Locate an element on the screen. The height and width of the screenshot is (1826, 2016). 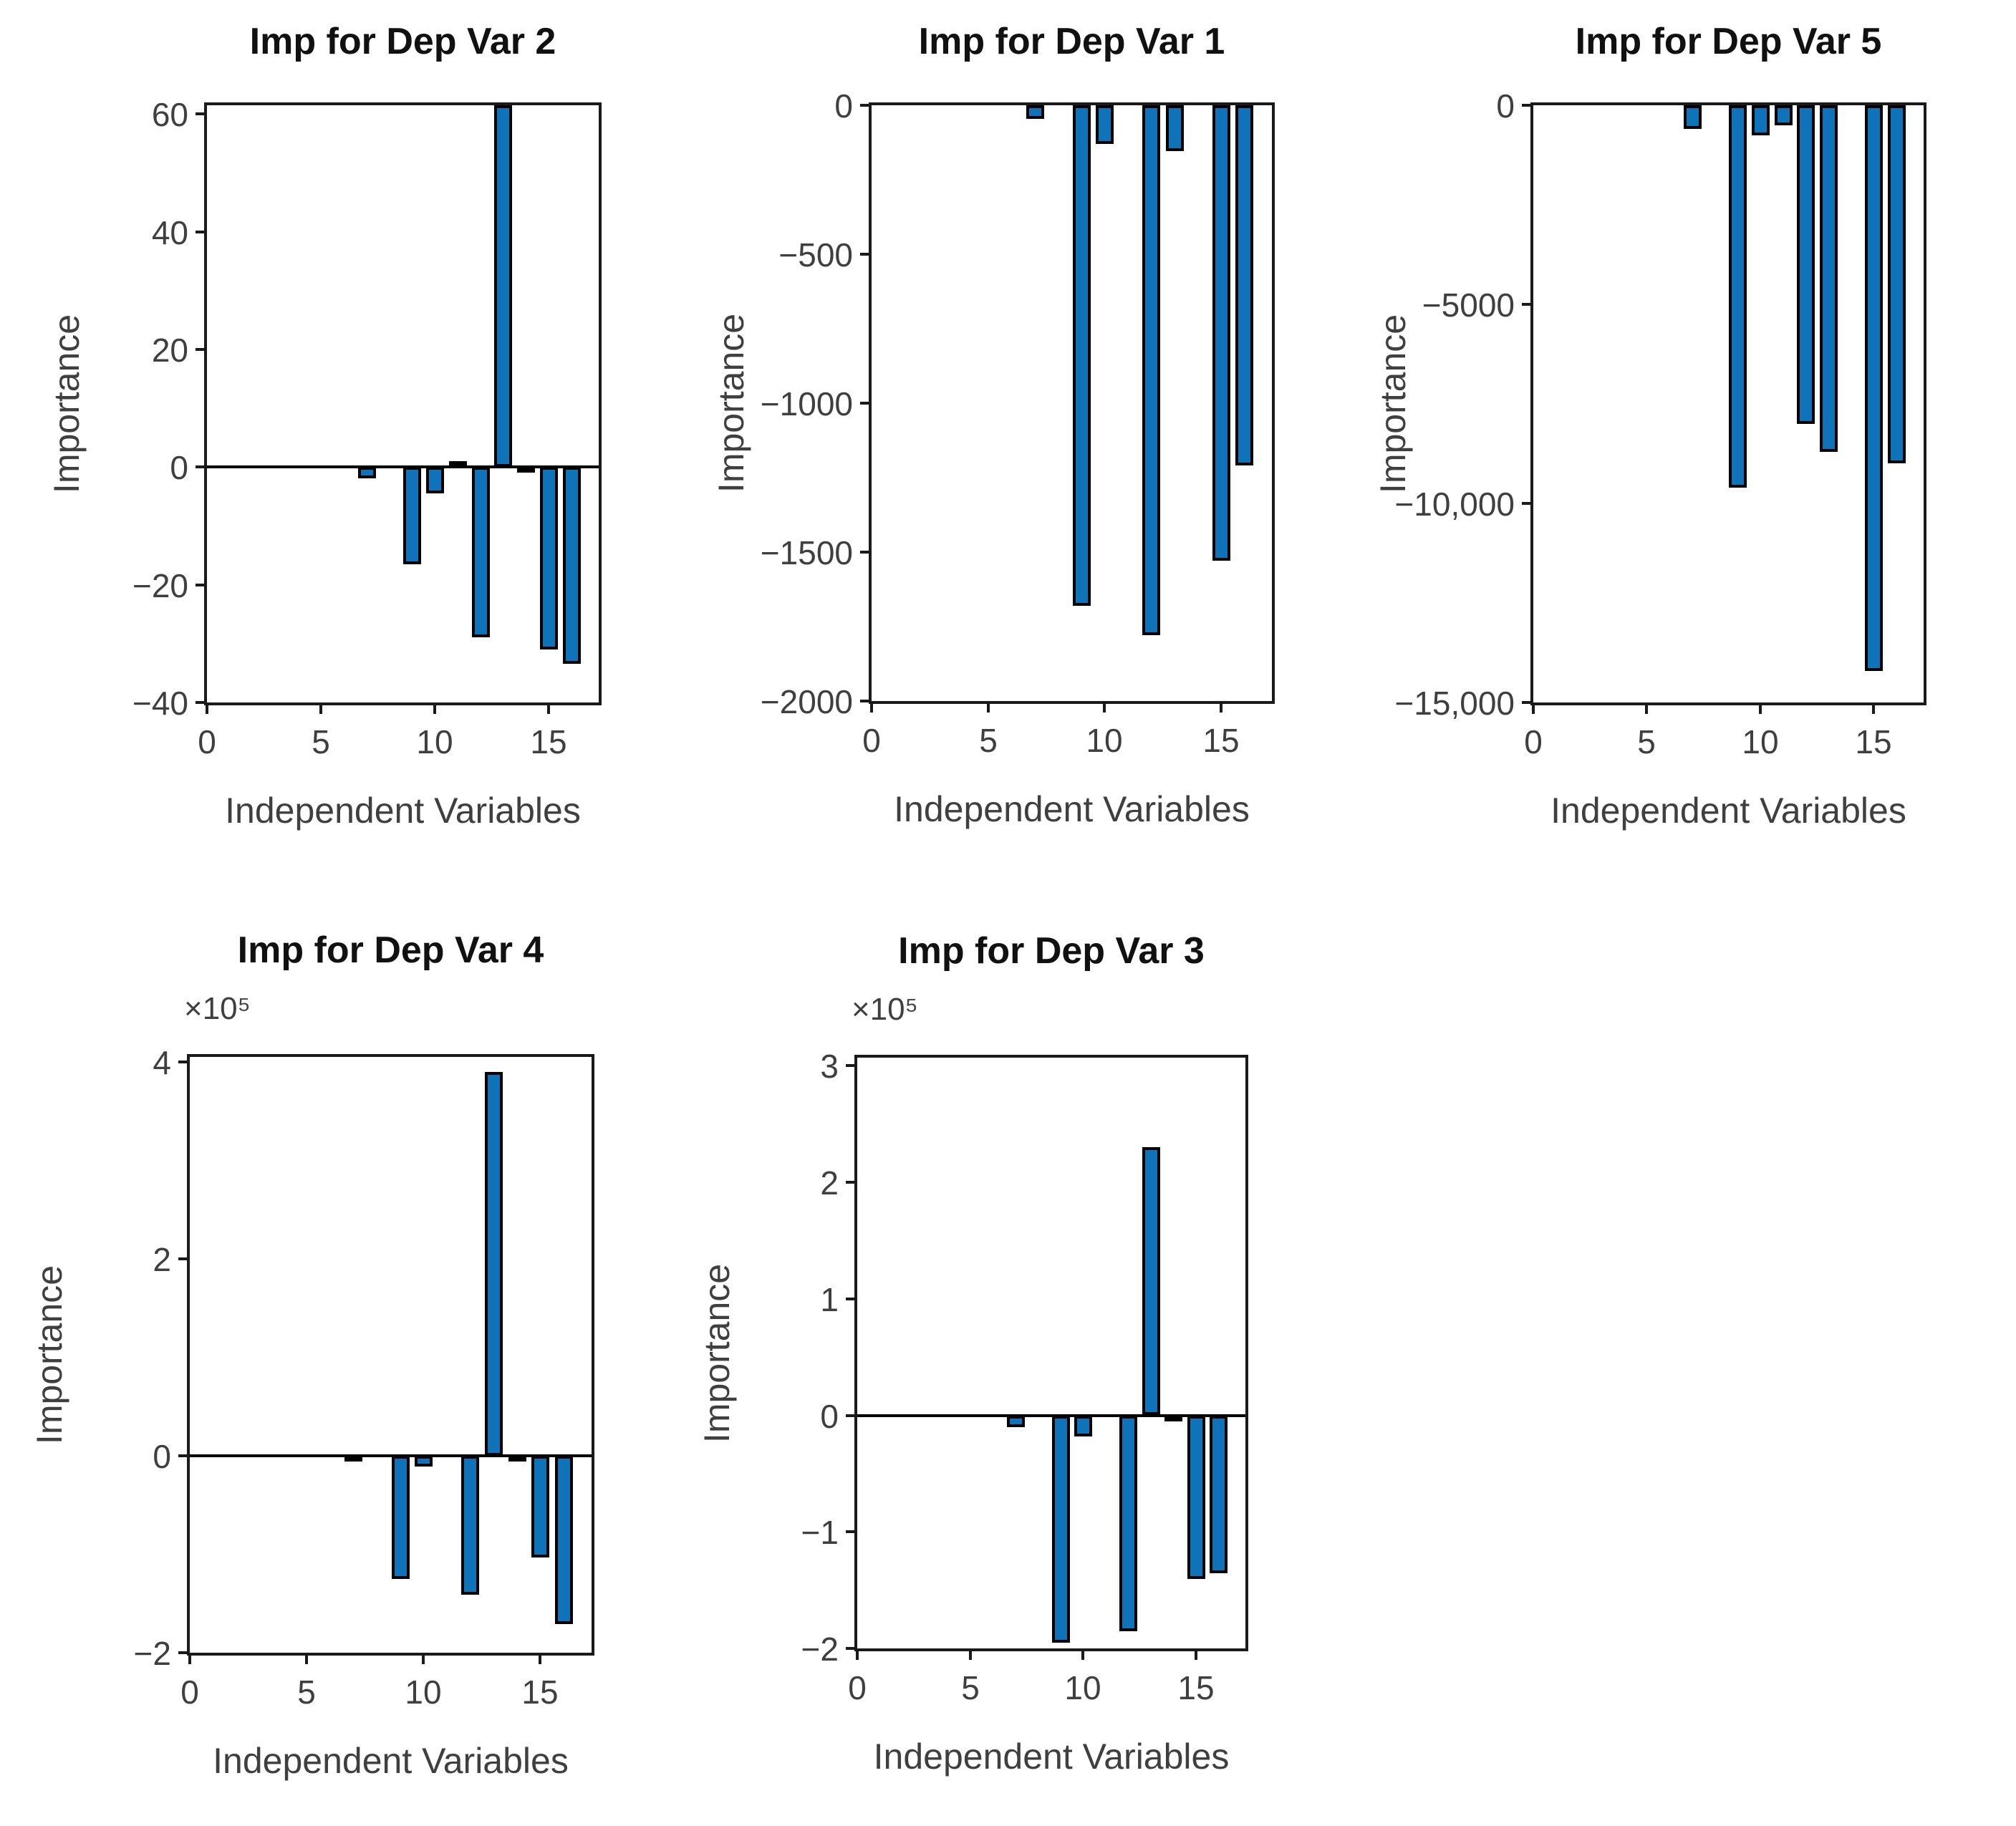
y-tick-label: −500 is located at coordinates (815, 255).